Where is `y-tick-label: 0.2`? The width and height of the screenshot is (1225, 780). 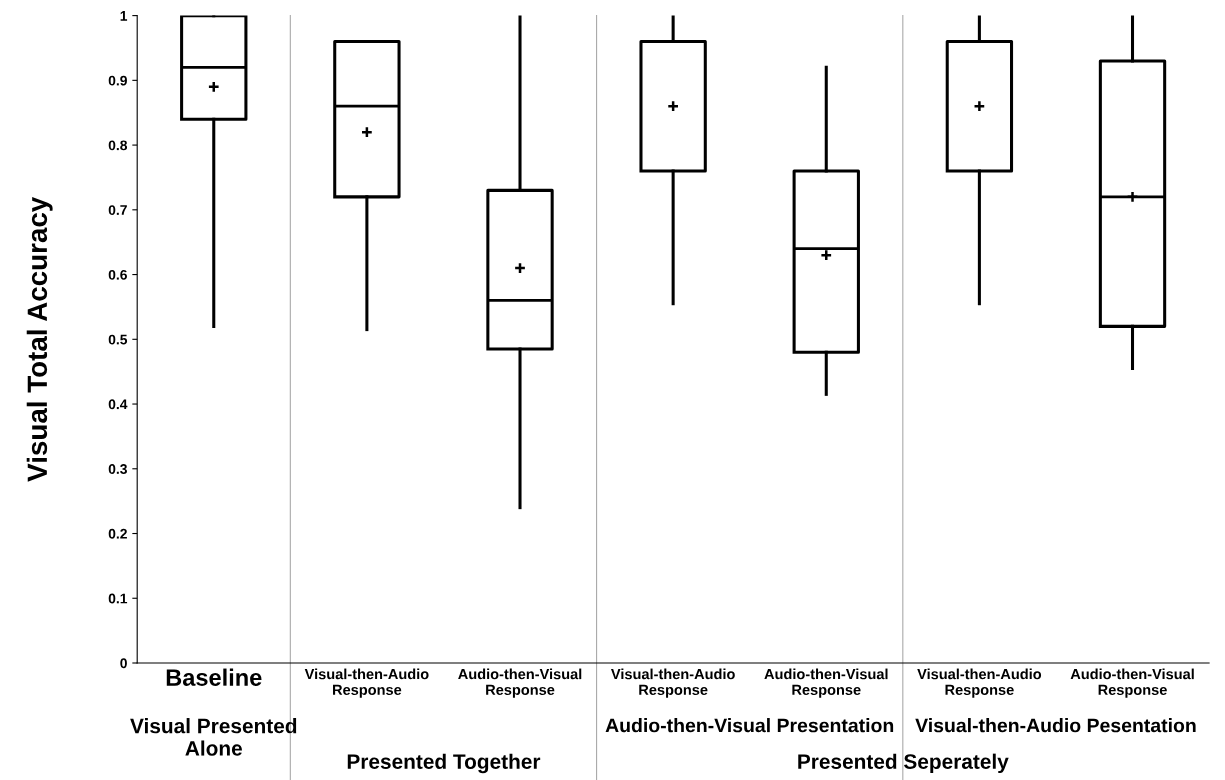
y-tick-label: 0.2 is located at coordinates (117, 533).